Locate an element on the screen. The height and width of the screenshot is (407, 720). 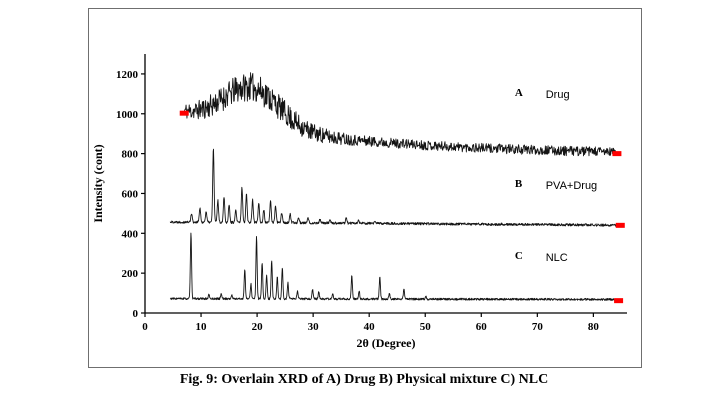
trace-B-red-marker is located at coordinates (620, 225).